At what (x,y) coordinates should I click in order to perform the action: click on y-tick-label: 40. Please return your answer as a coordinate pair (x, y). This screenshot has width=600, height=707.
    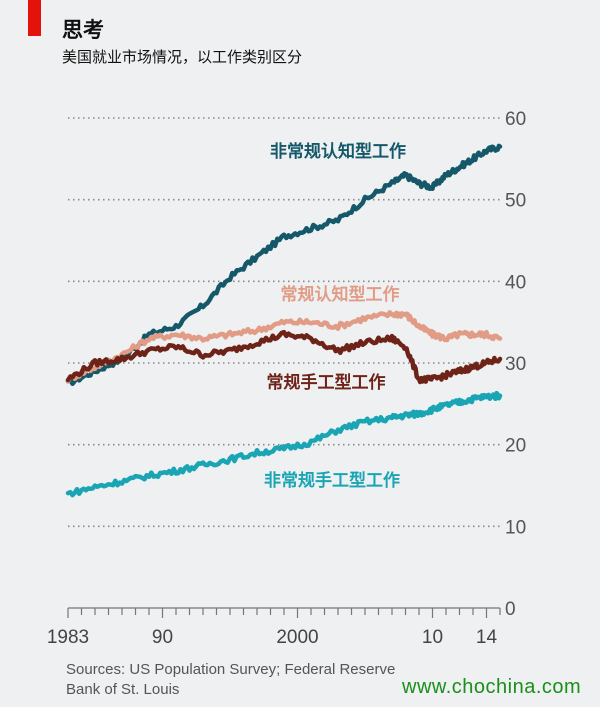
    Looking at the image, I should click on (515, 282).